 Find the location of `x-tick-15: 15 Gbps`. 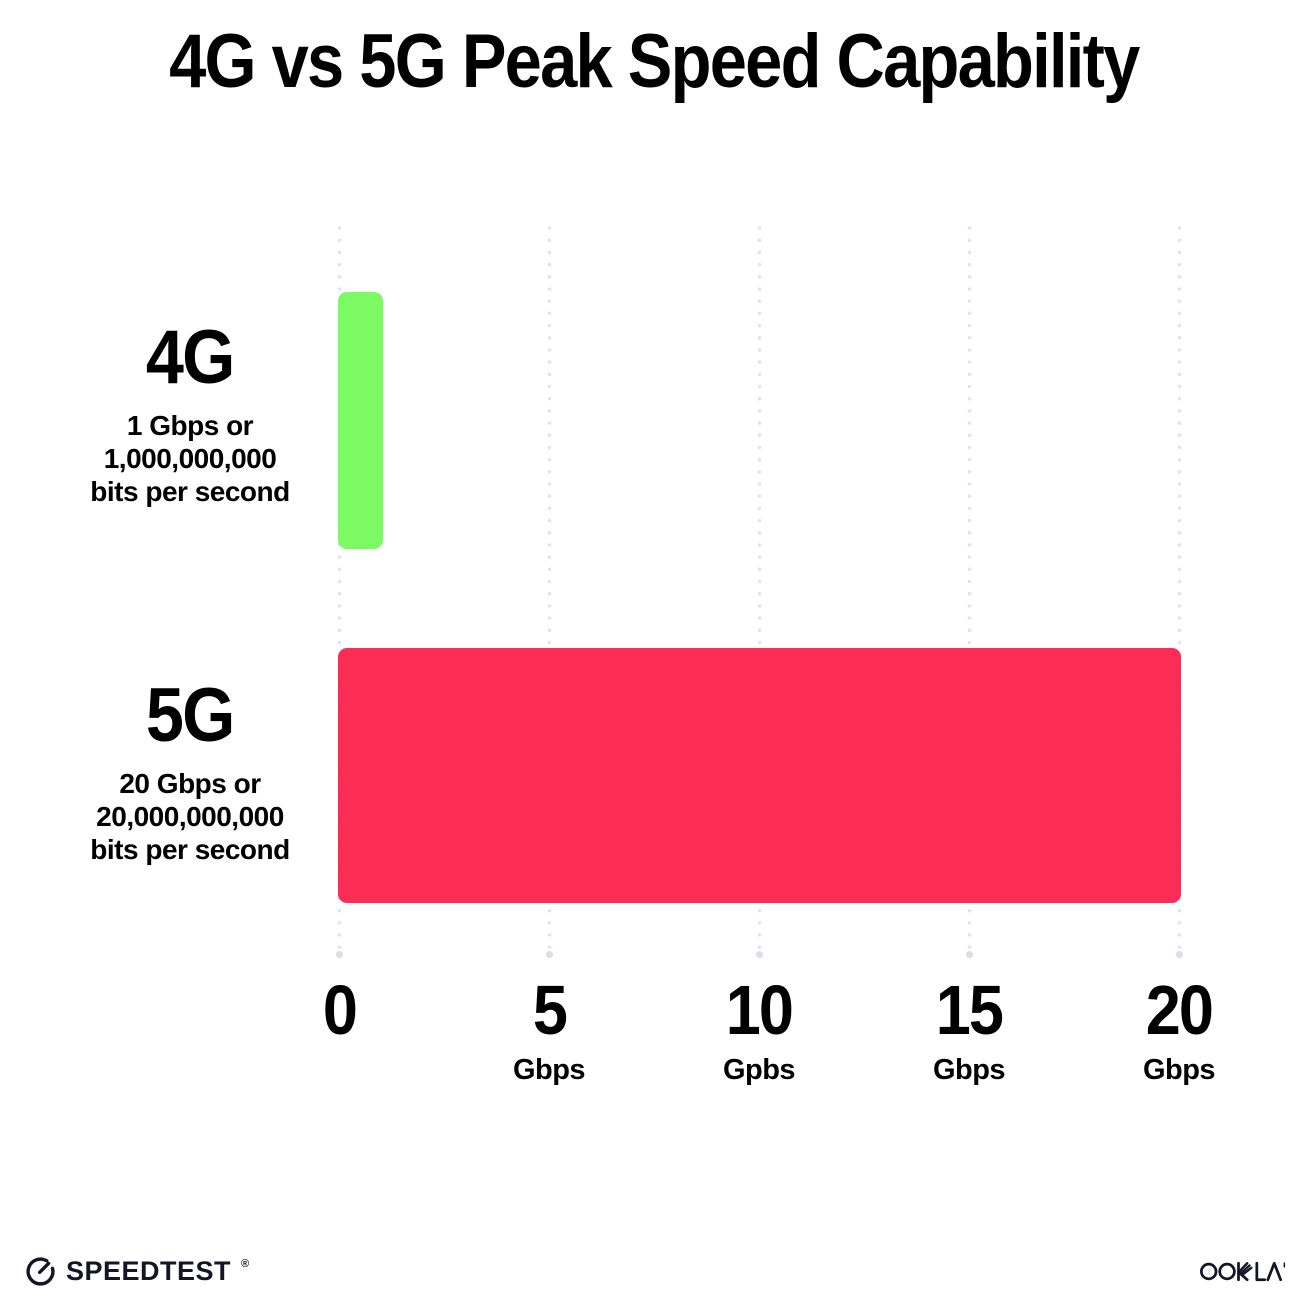

x-tick-15: 15 Gbps is located at coordinates (969, 1031).